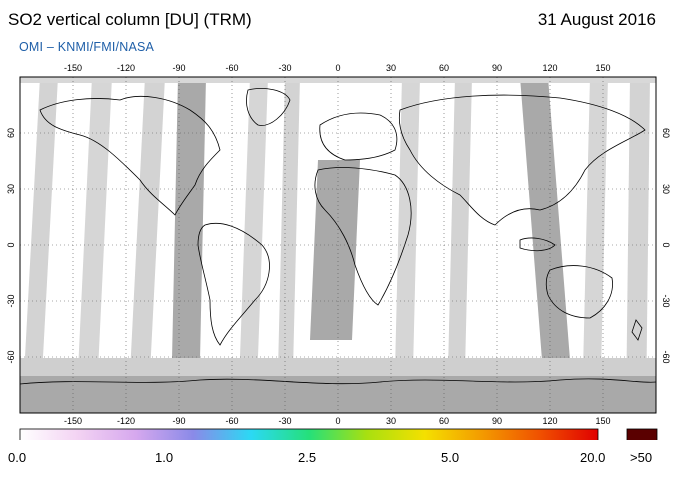 The width and height of the screenshot is (676, 480). I want to click on colorbar-label: 5.0, so click(450, 457).